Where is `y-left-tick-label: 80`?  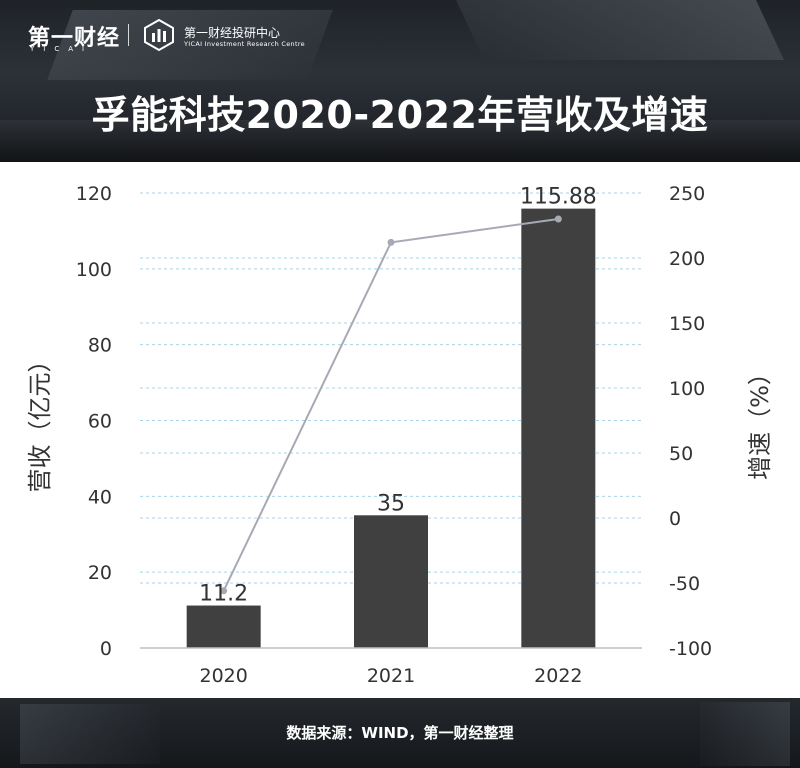
y-left-tick-label: 80 is located at coordinates (100, 346).